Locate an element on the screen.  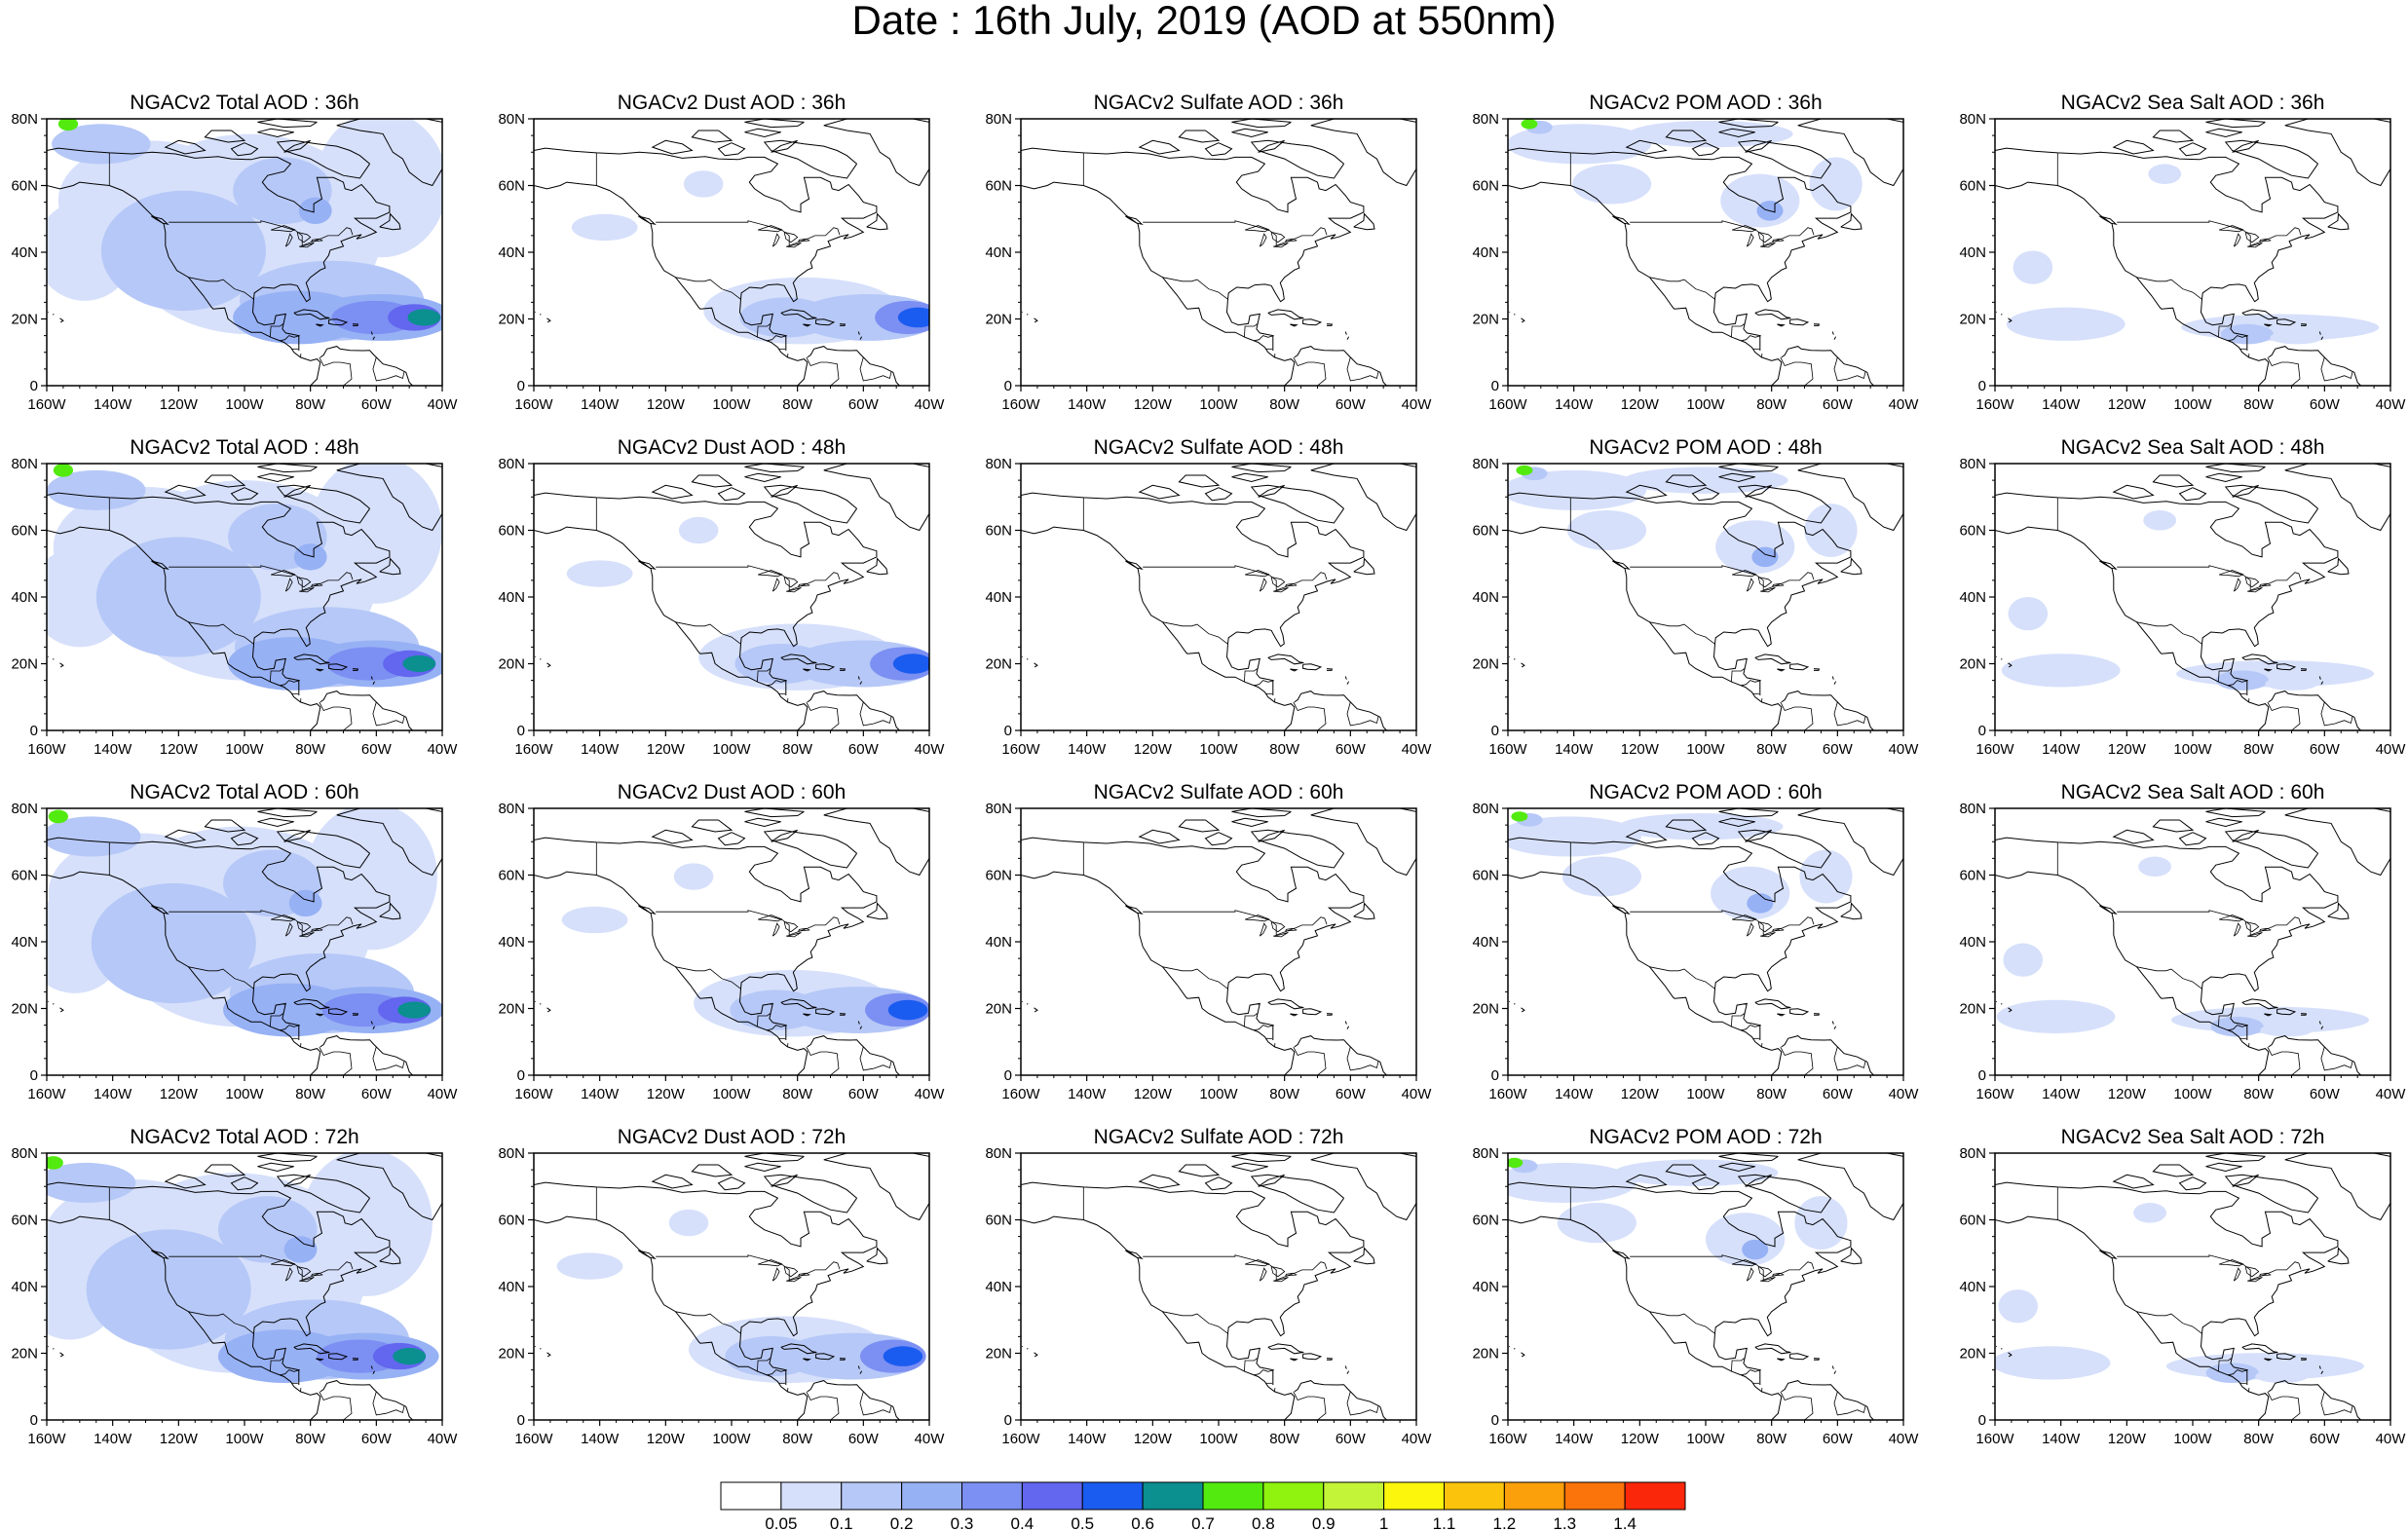
lon-tick-label: 80W is located at coordinates (1771, 404).